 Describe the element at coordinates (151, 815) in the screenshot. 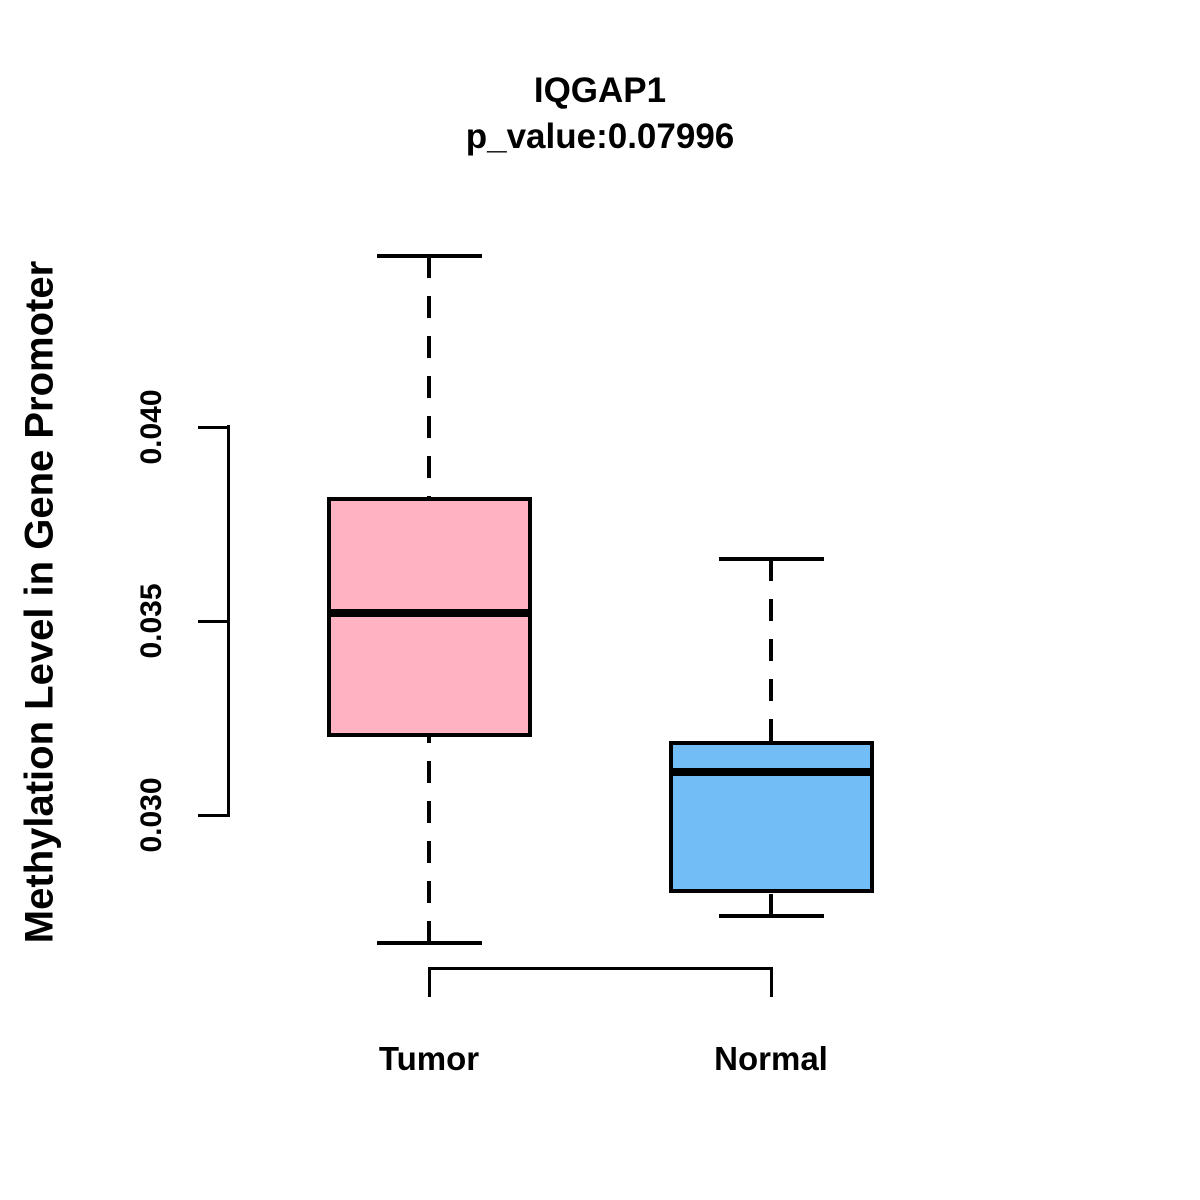

I see `y-tick-label: 0.030` at that location.